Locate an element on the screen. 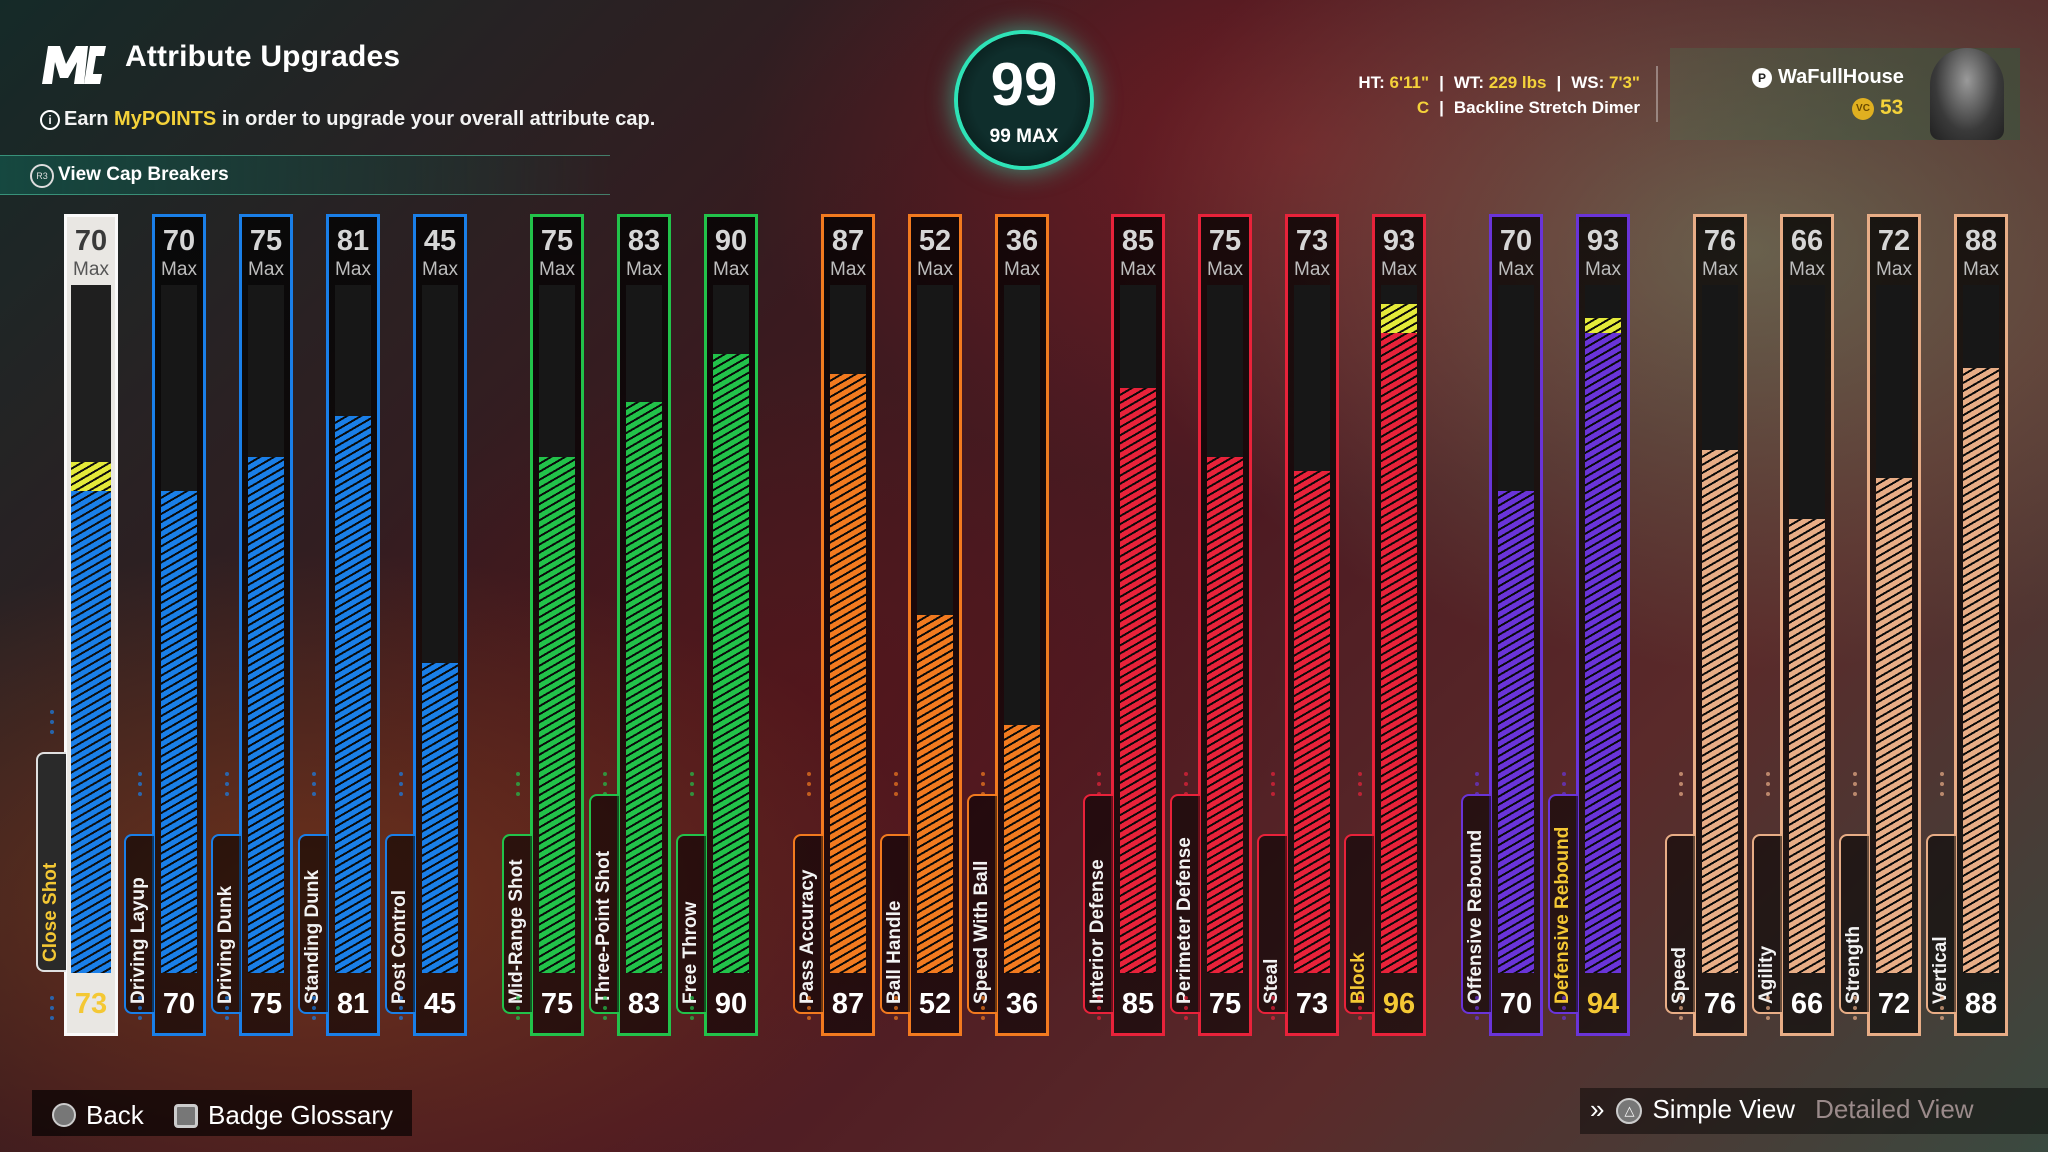 The image size is (2048, 1152). chevrons-right-icon: » is located at coordinates (1597, 1109).